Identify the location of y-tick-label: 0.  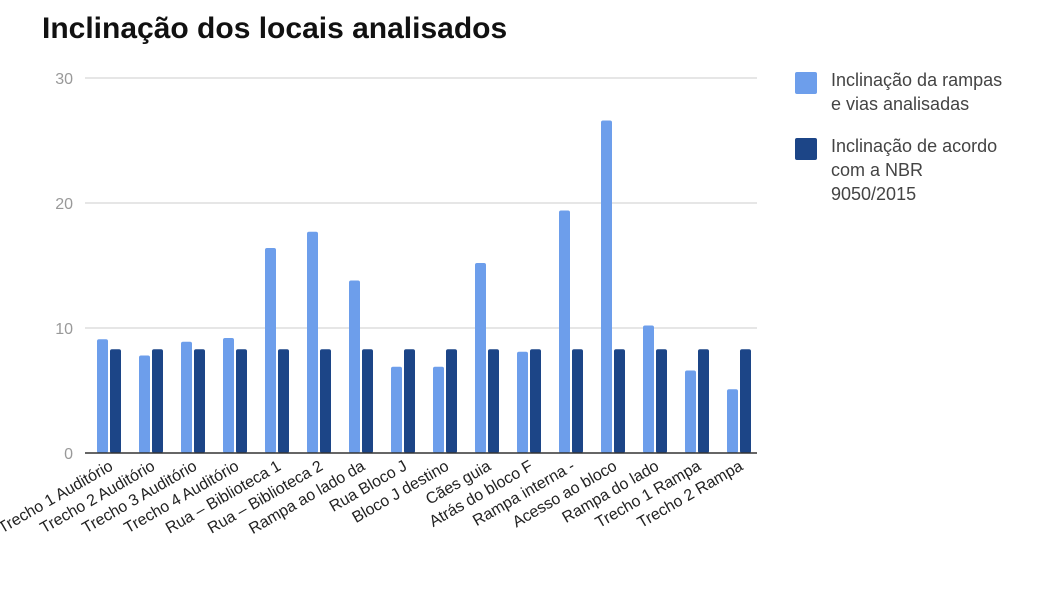
(68, 454).